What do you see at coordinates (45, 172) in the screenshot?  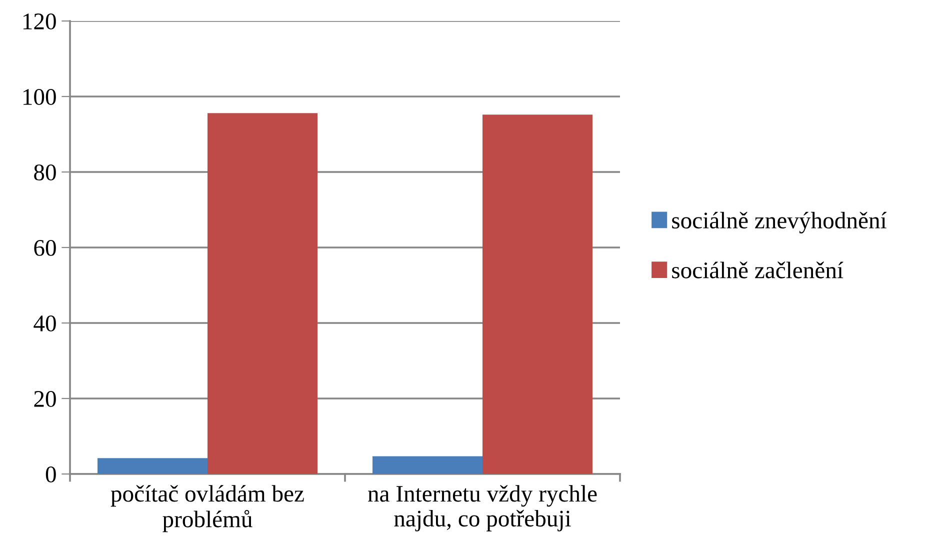 I see `y-tick-label: 80` at bounding box center [45, 172].